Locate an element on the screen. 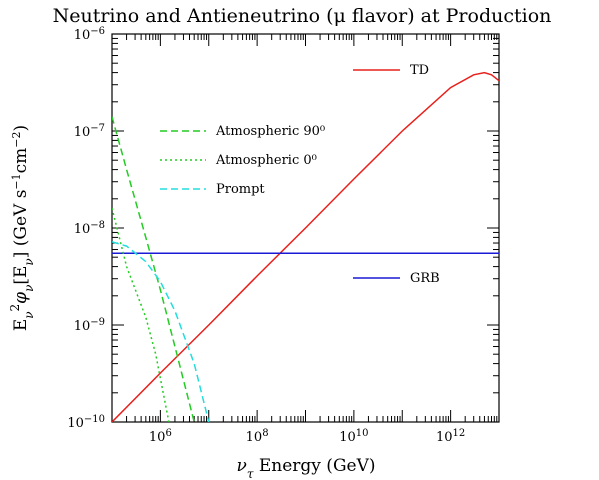  x-axis-label: ντ Energy (GeV) is located at coordinates (305, 468).